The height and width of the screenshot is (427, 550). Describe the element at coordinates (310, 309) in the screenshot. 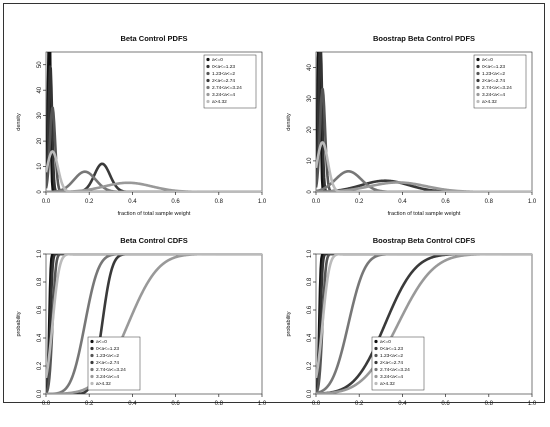

I see `y-tick-label: 0.6` at that location.